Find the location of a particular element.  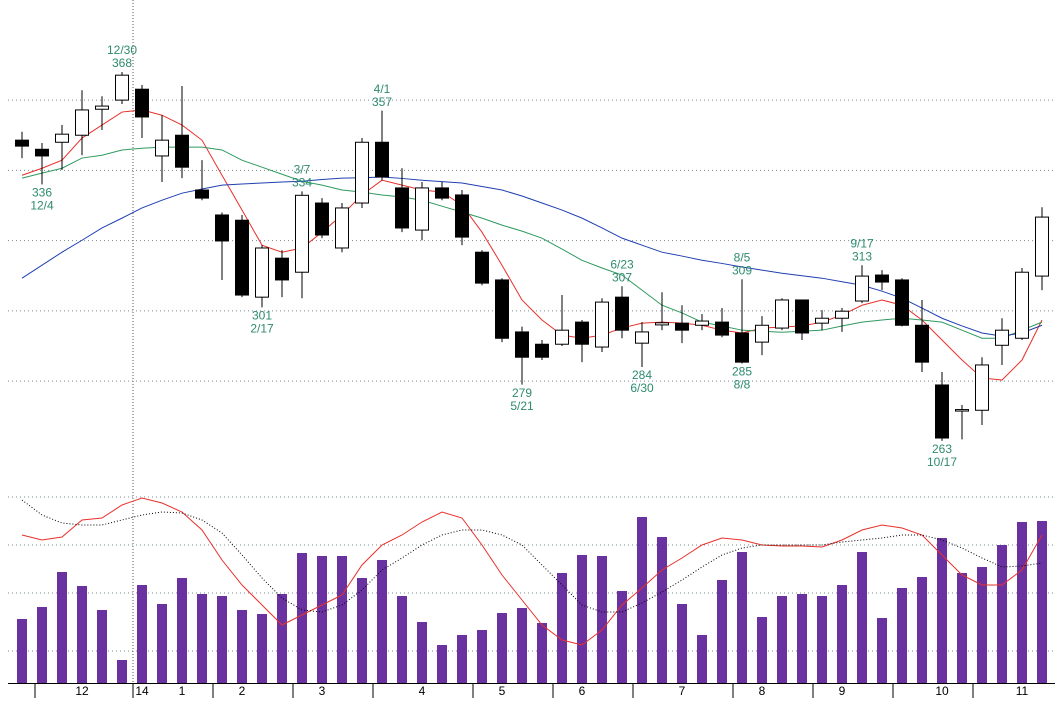

annotation-price: 301 is located at coordinates (262, 316).